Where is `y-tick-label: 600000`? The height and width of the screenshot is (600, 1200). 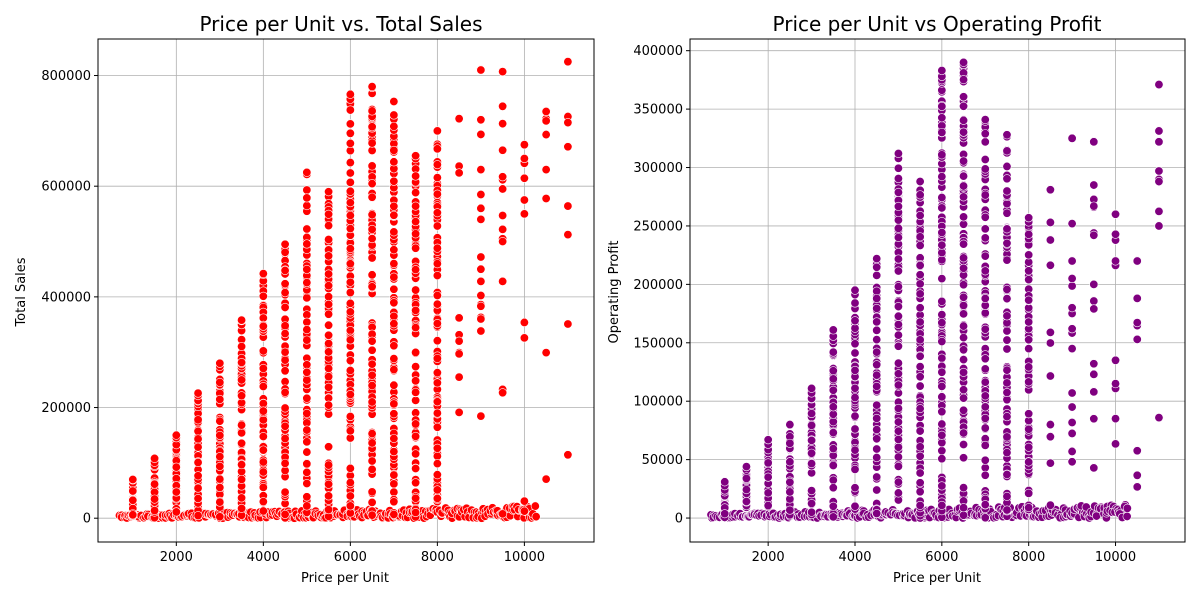
y-tick-label: 600000 is located at coordinates (66, 187).